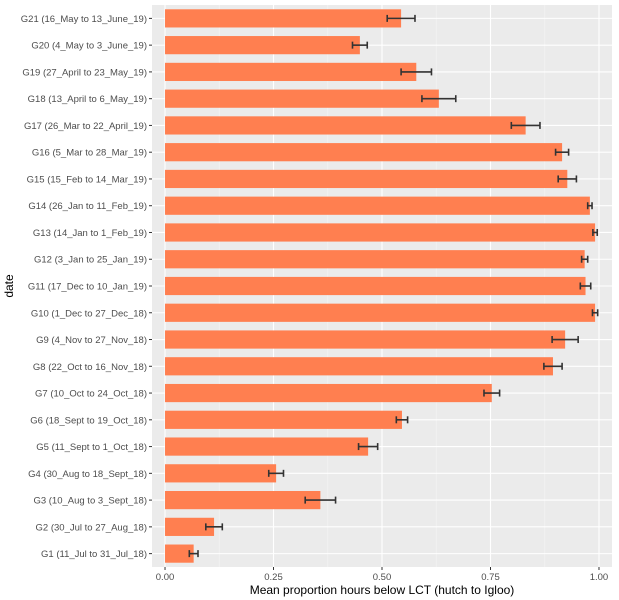  Describe the element at coordinates (87, 99) in the screenshot. I see `y-tick-label: G18 (13_April to 6_May_19)` at that location.